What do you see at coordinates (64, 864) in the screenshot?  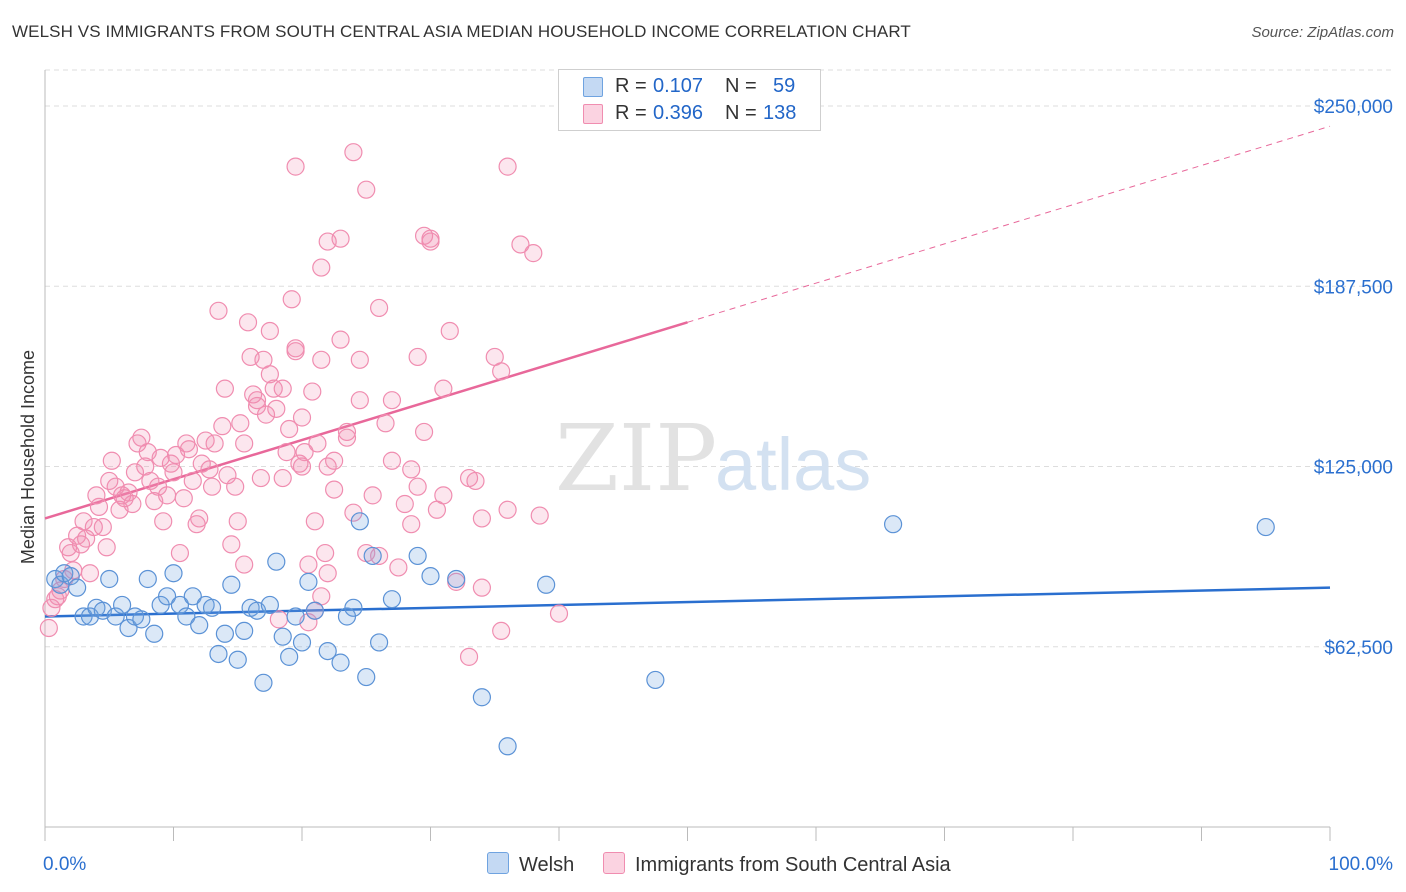 I see `x-tick-label-min: 0.0%` at bounding box center [64, 864].